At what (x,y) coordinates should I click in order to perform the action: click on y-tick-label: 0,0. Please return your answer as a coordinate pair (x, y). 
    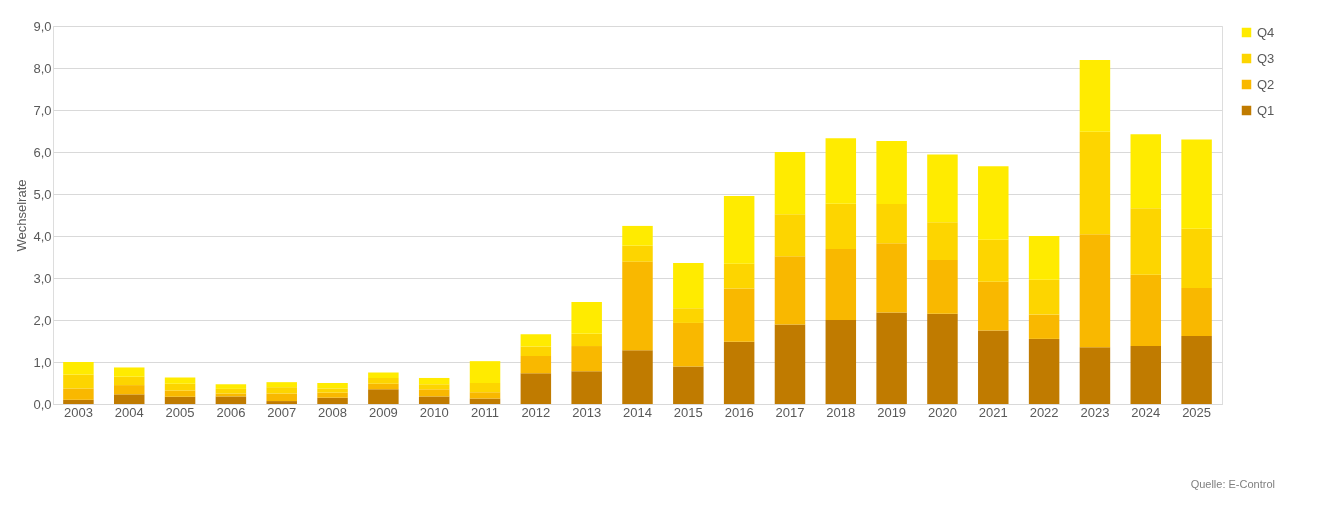
    Looking at the image, I should click on (42, 404).